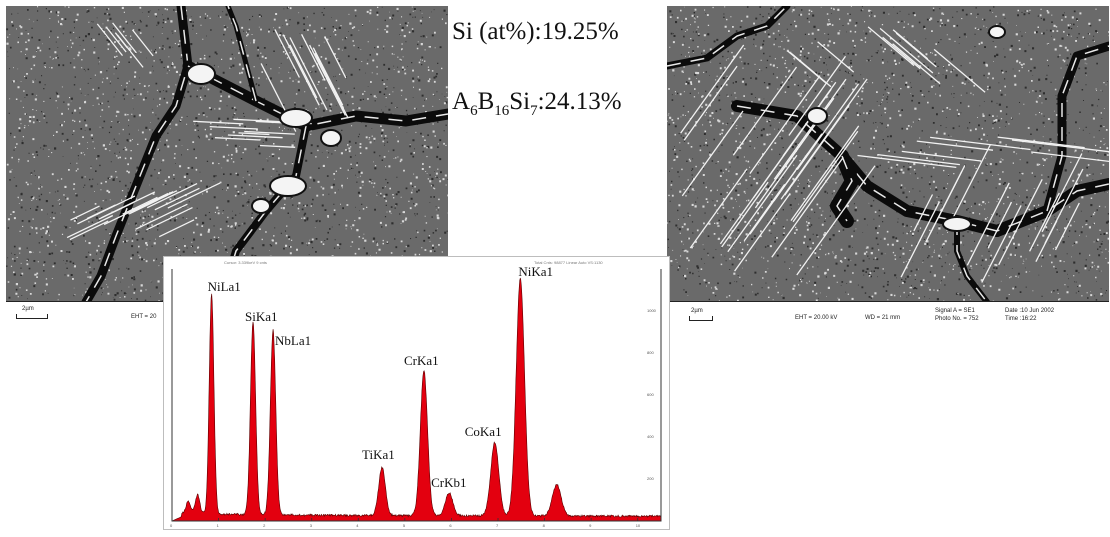 Image resolution: width=1110 pixels, height=537 pixels. I want to click on peak-label-sika1: SiKa1, so click(261, 316).